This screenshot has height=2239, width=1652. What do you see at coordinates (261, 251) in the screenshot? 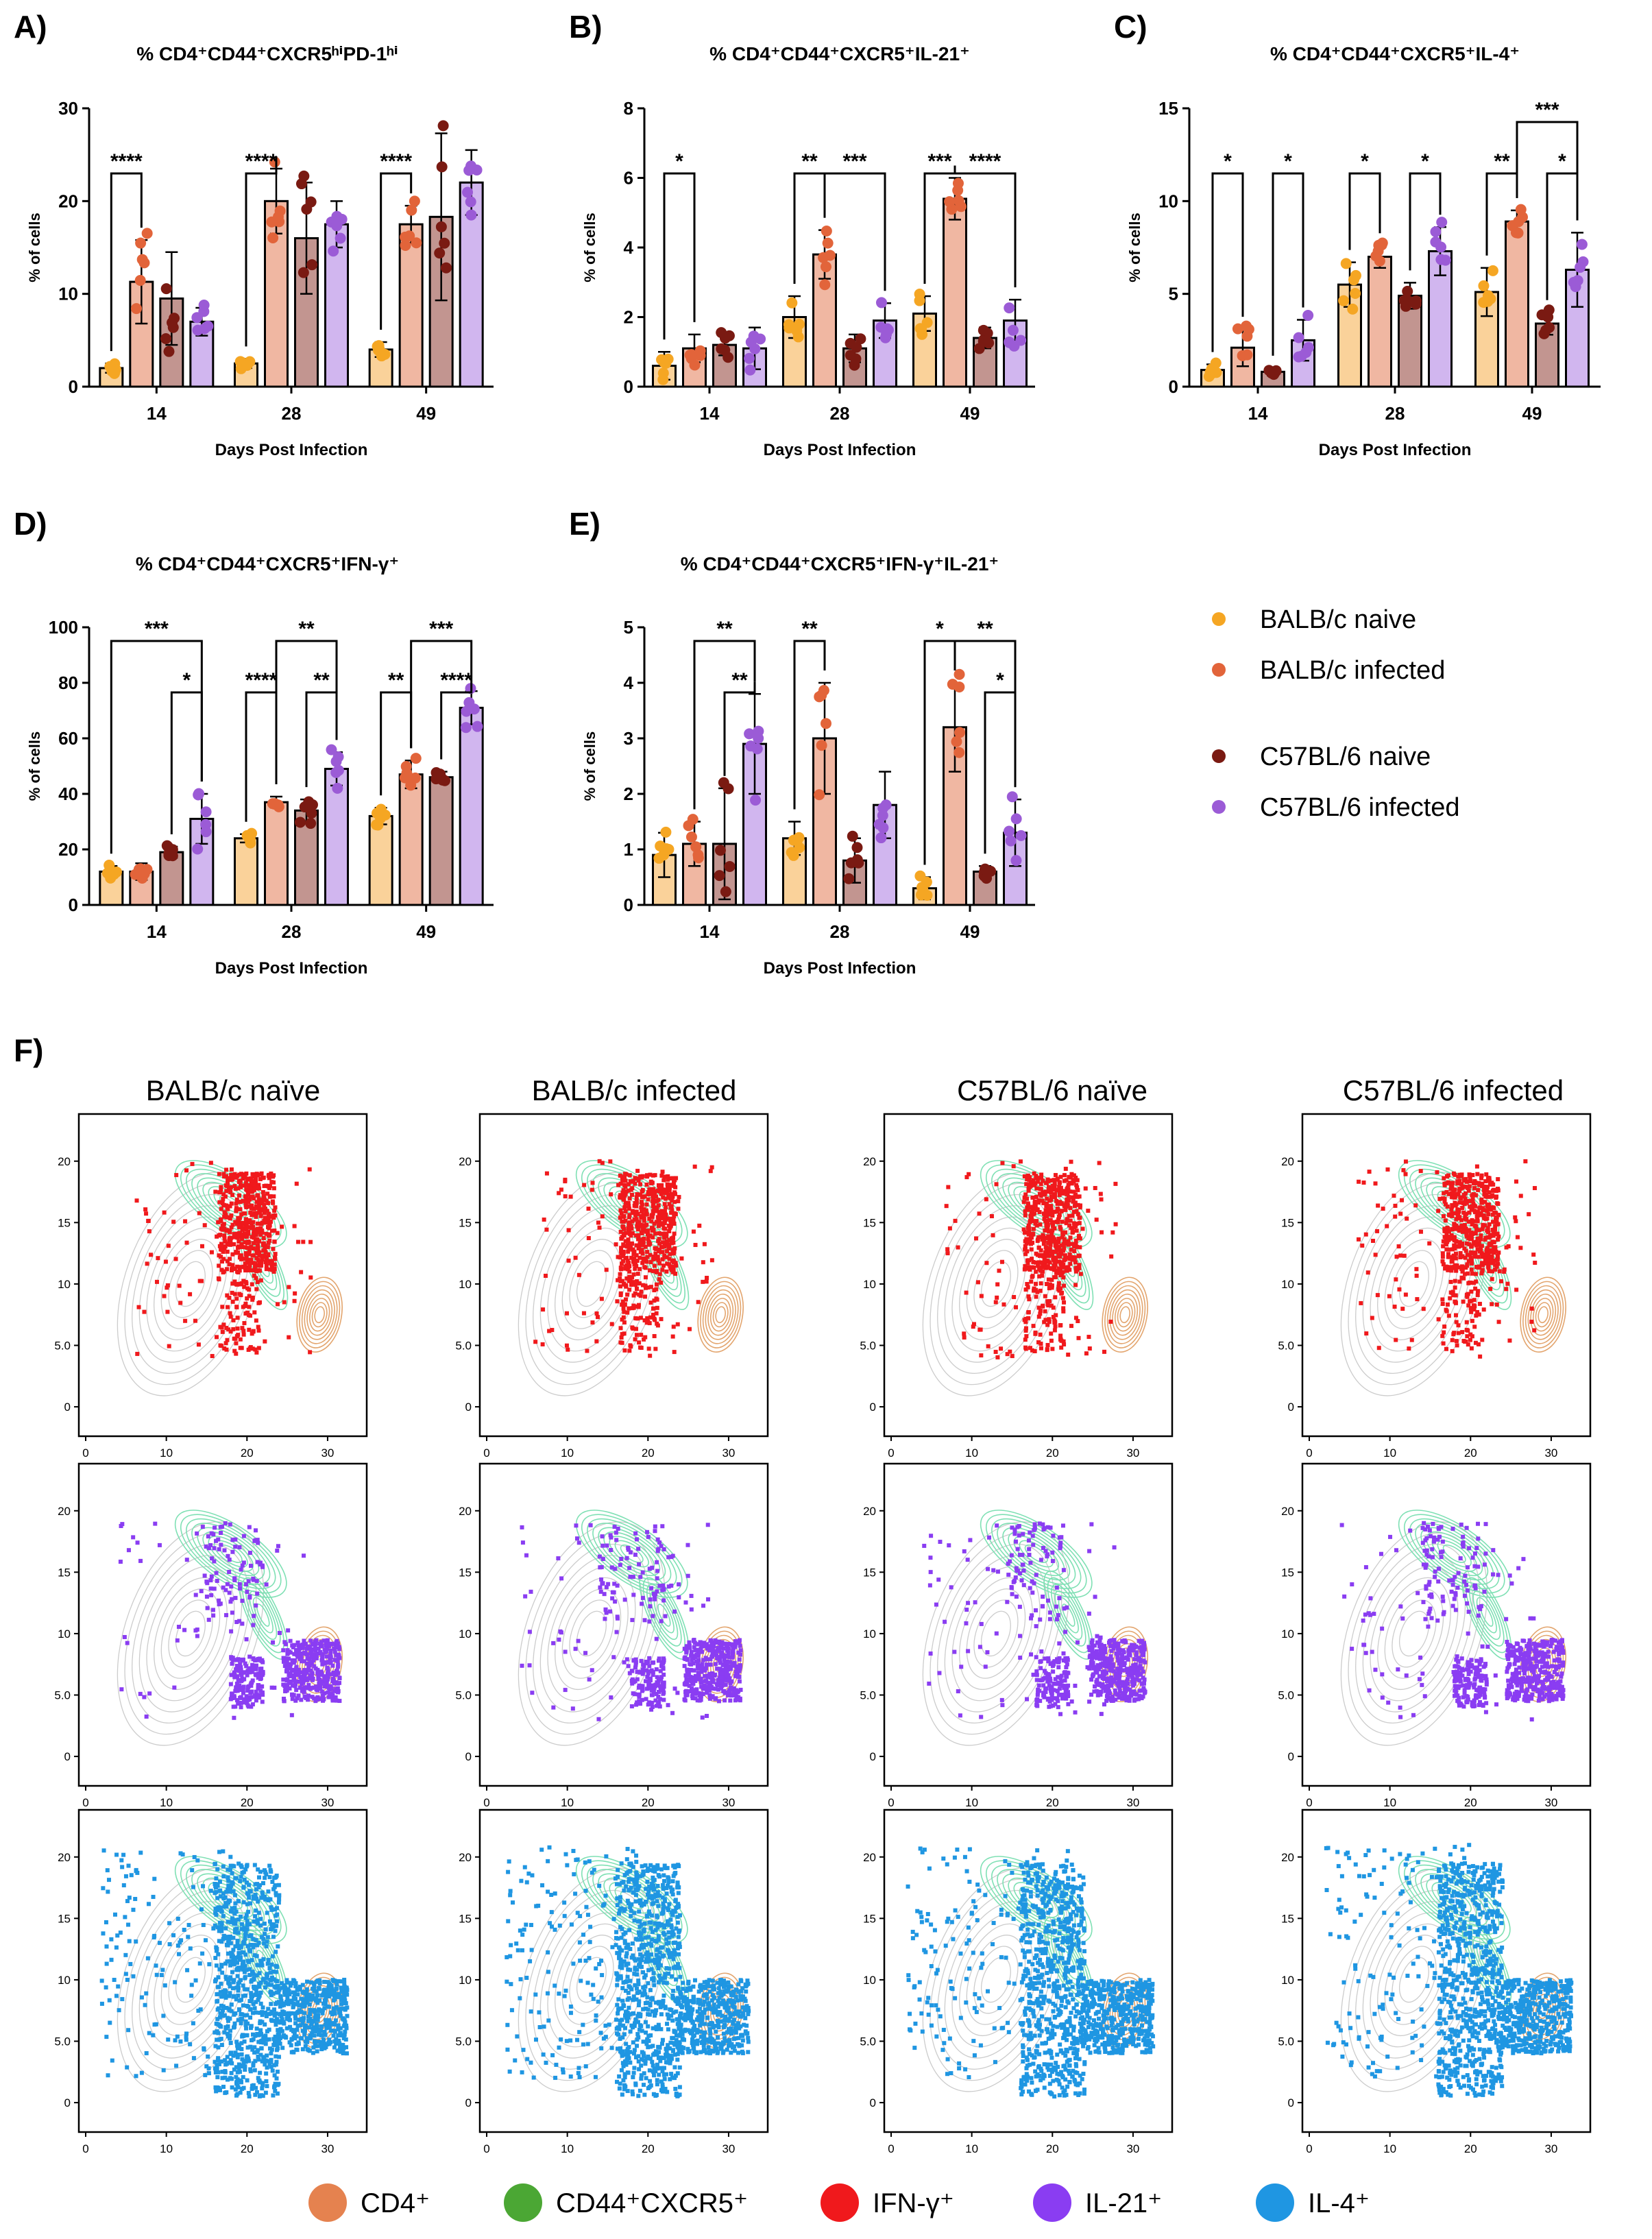
I see `significance-bracket` at bounding box center [261, 251].